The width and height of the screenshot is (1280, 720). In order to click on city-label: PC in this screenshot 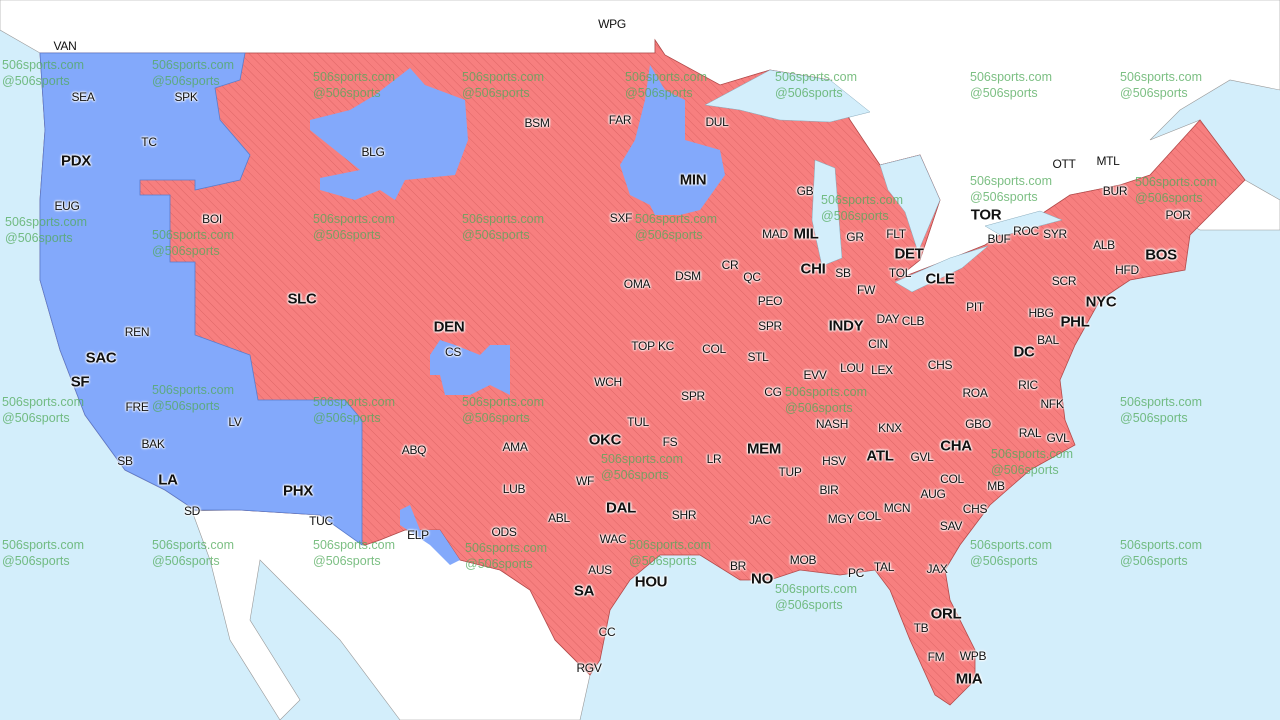, I will do `click(856, 573)`.